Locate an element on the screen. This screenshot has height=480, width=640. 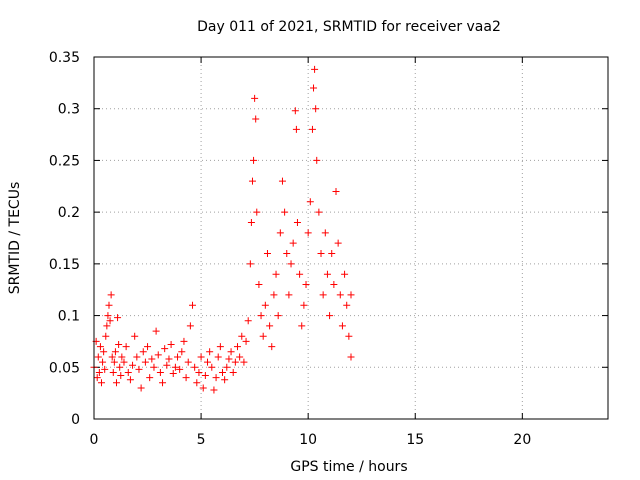
x-axis-label: GPS time / hours is located at coordinates (348, 467).